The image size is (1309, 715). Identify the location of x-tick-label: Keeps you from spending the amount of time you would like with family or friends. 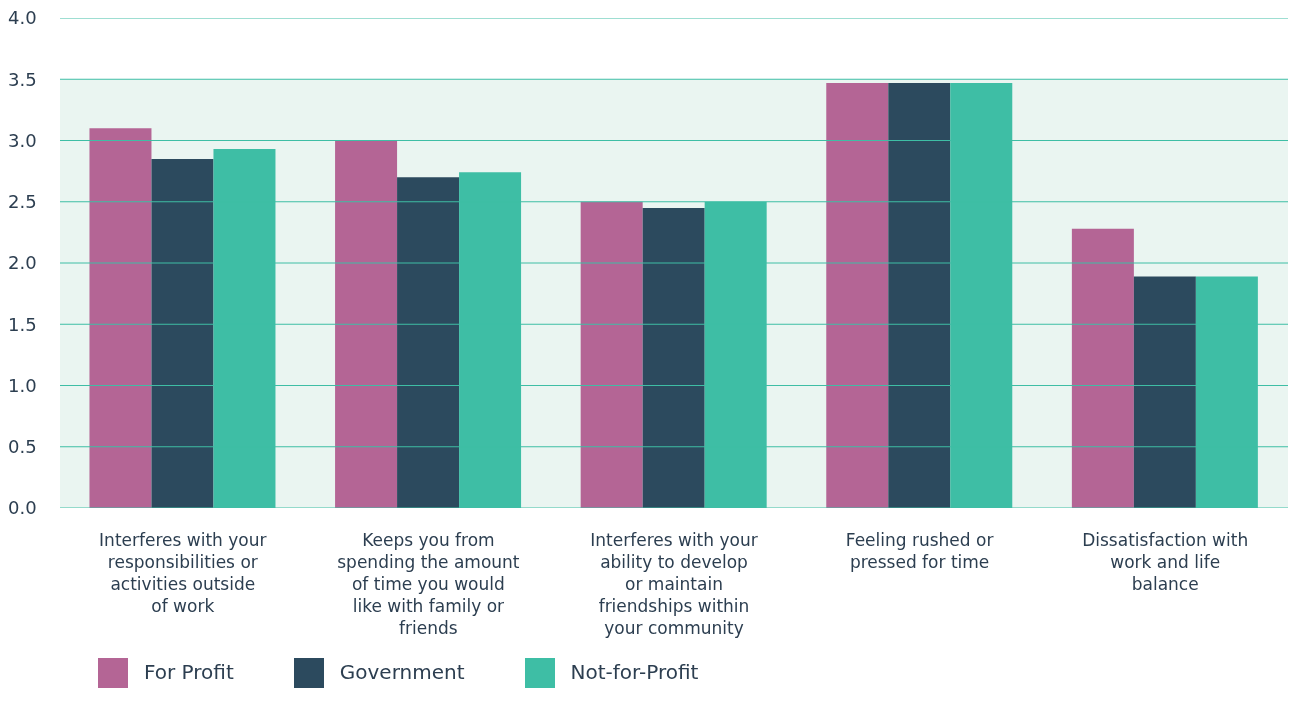
(428, 584).